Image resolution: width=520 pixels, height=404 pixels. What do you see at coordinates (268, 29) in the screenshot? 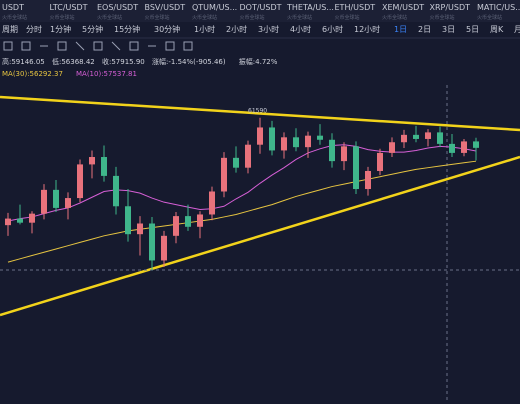
I see `period-button: 3小时` at bounding box center [268, 29].